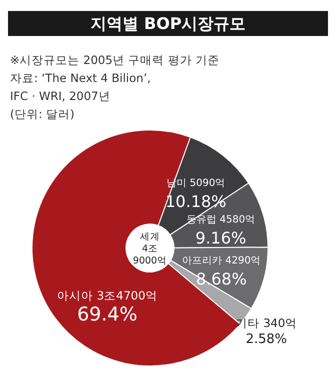 Image resolution: width=336 pixels, height=375 pixels. I want to click on data-label: 9.16%, so click(220, 238).